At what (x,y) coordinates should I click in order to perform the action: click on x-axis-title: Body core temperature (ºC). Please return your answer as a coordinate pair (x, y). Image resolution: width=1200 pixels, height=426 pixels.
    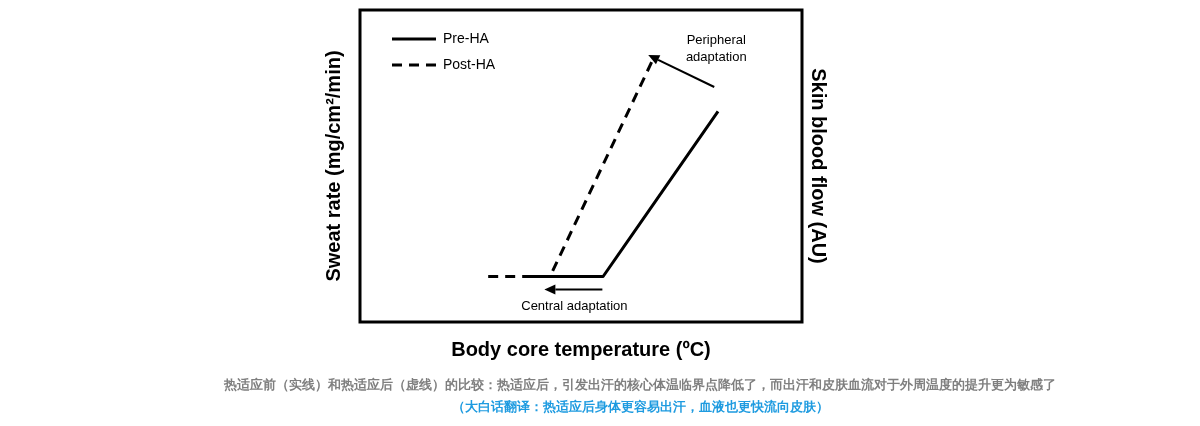
    Looking at the image, I should click on (581, 348).